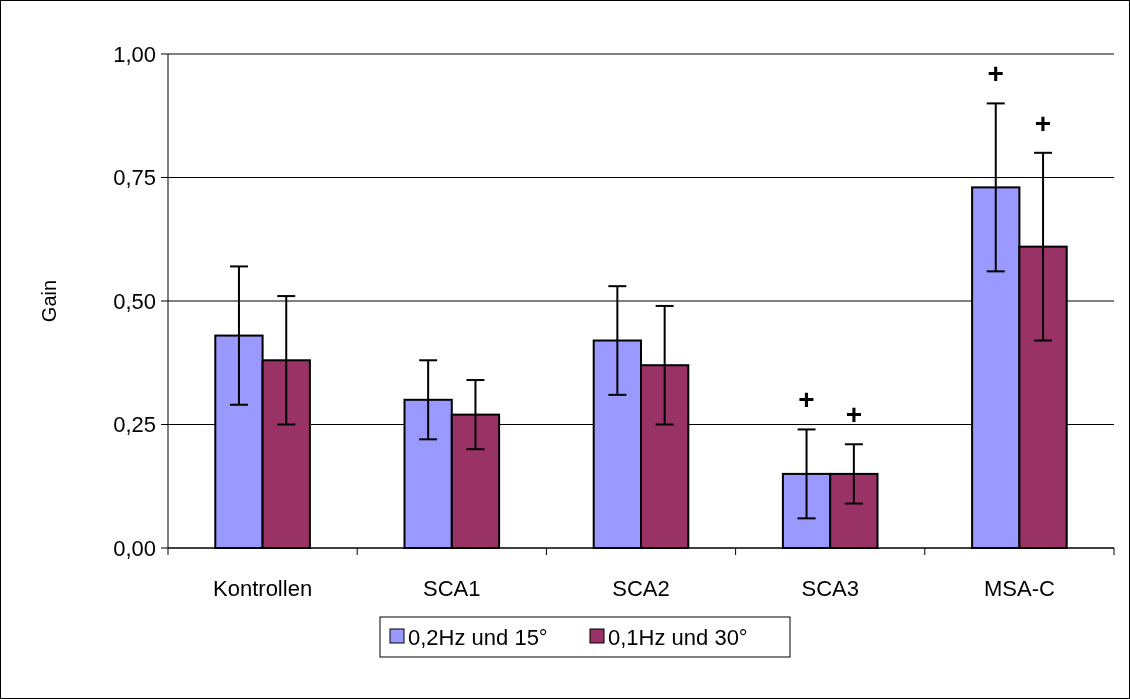 The width and height of the screenshot is (1130, 699). What do you see at coordinates (134, 548) in the screenshot?
I see `y-tick-label: 0,00` at bounding box center [134, 548].